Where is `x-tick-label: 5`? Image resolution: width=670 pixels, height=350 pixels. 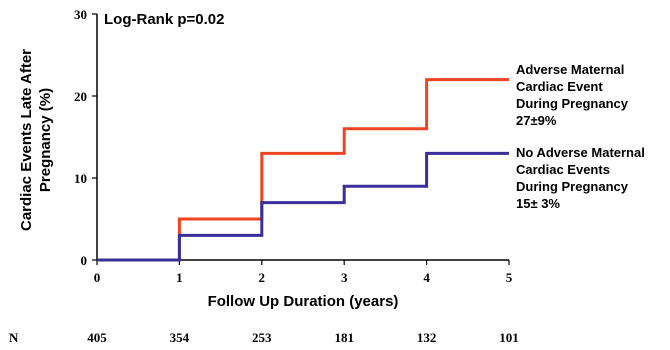 x-tick-label: 5 is located at coordinates (509, 277).